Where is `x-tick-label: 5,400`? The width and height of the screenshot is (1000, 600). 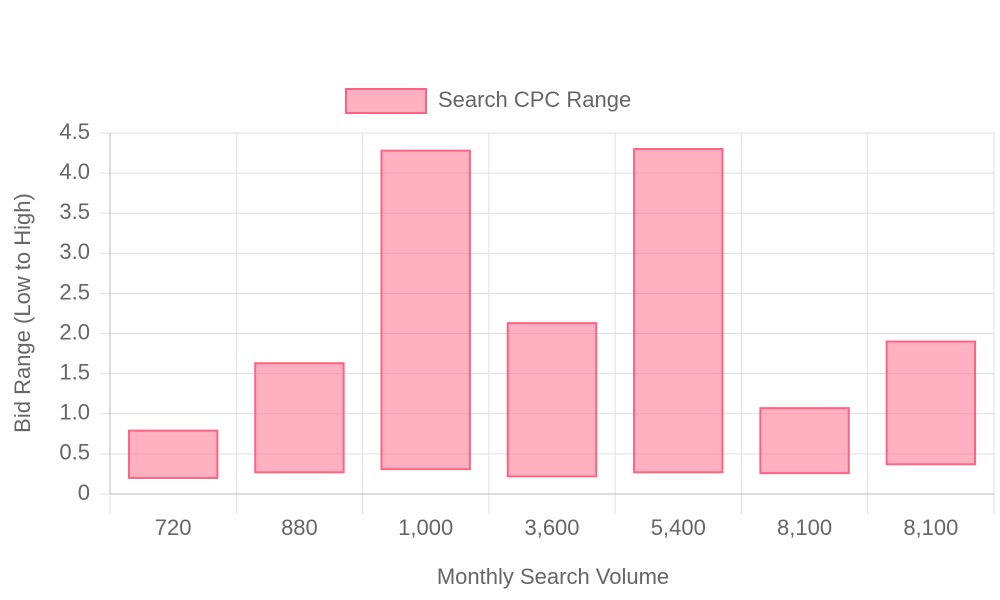 x-tick-label: 5,400 is located at coordinates (678, 527).